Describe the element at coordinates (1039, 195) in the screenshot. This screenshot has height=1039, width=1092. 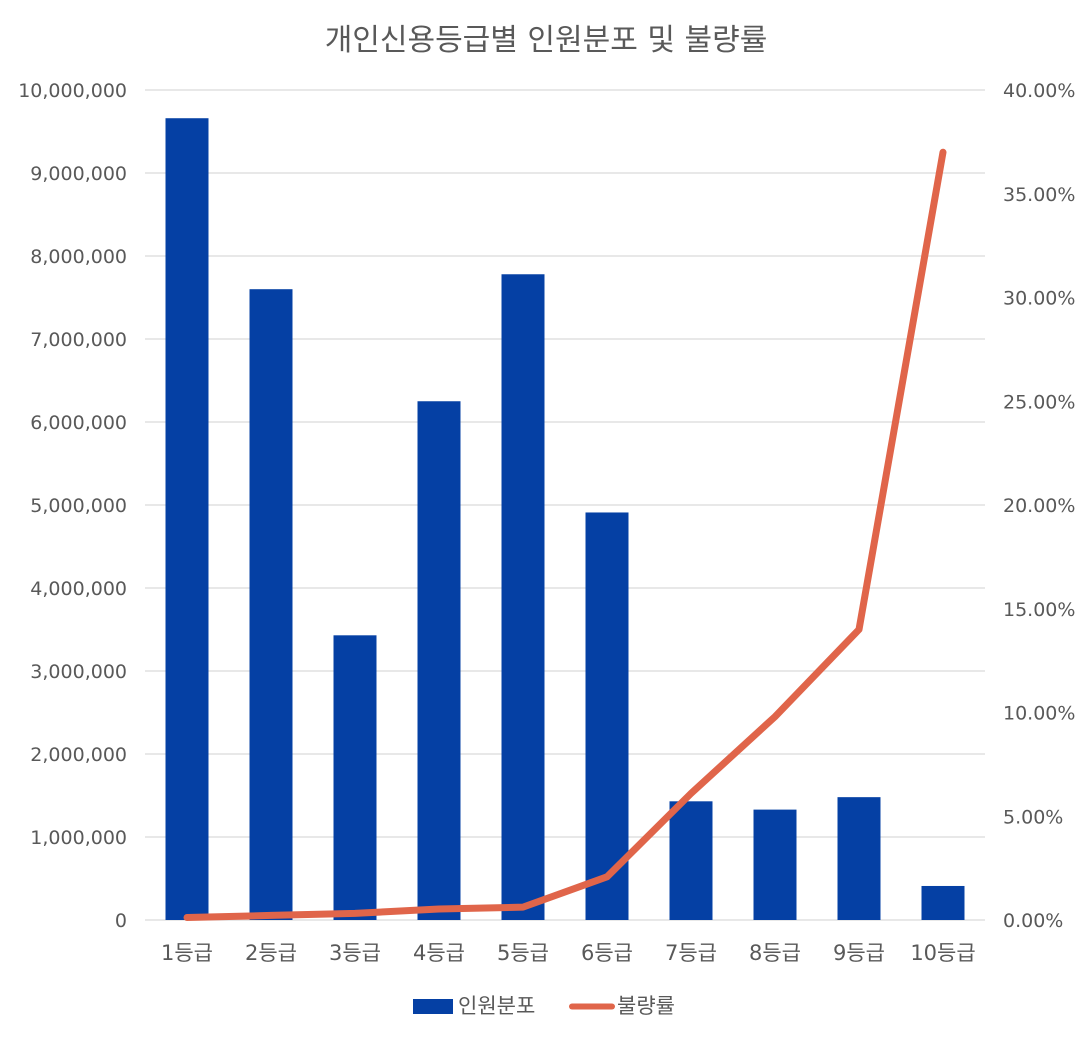
I see `right-tick-label: 35.00%` at that location.